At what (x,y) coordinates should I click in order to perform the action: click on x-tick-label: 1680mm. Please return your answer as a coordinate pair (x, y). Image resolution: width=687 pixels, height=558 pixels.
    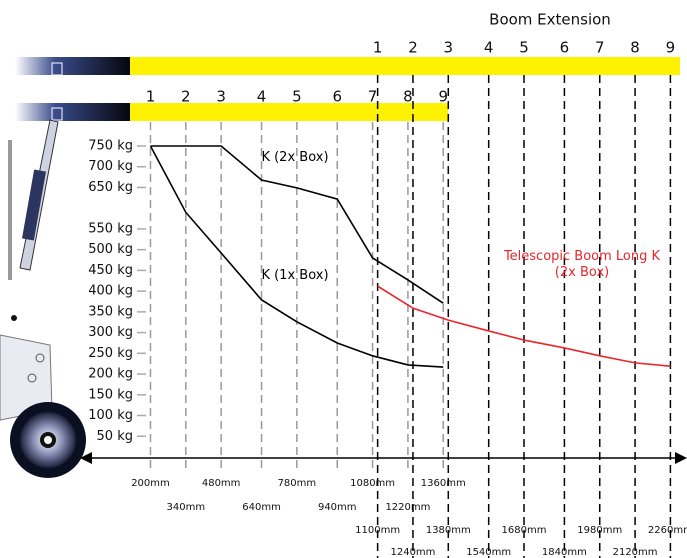
    Looking at the image, I should click on (524, 530).